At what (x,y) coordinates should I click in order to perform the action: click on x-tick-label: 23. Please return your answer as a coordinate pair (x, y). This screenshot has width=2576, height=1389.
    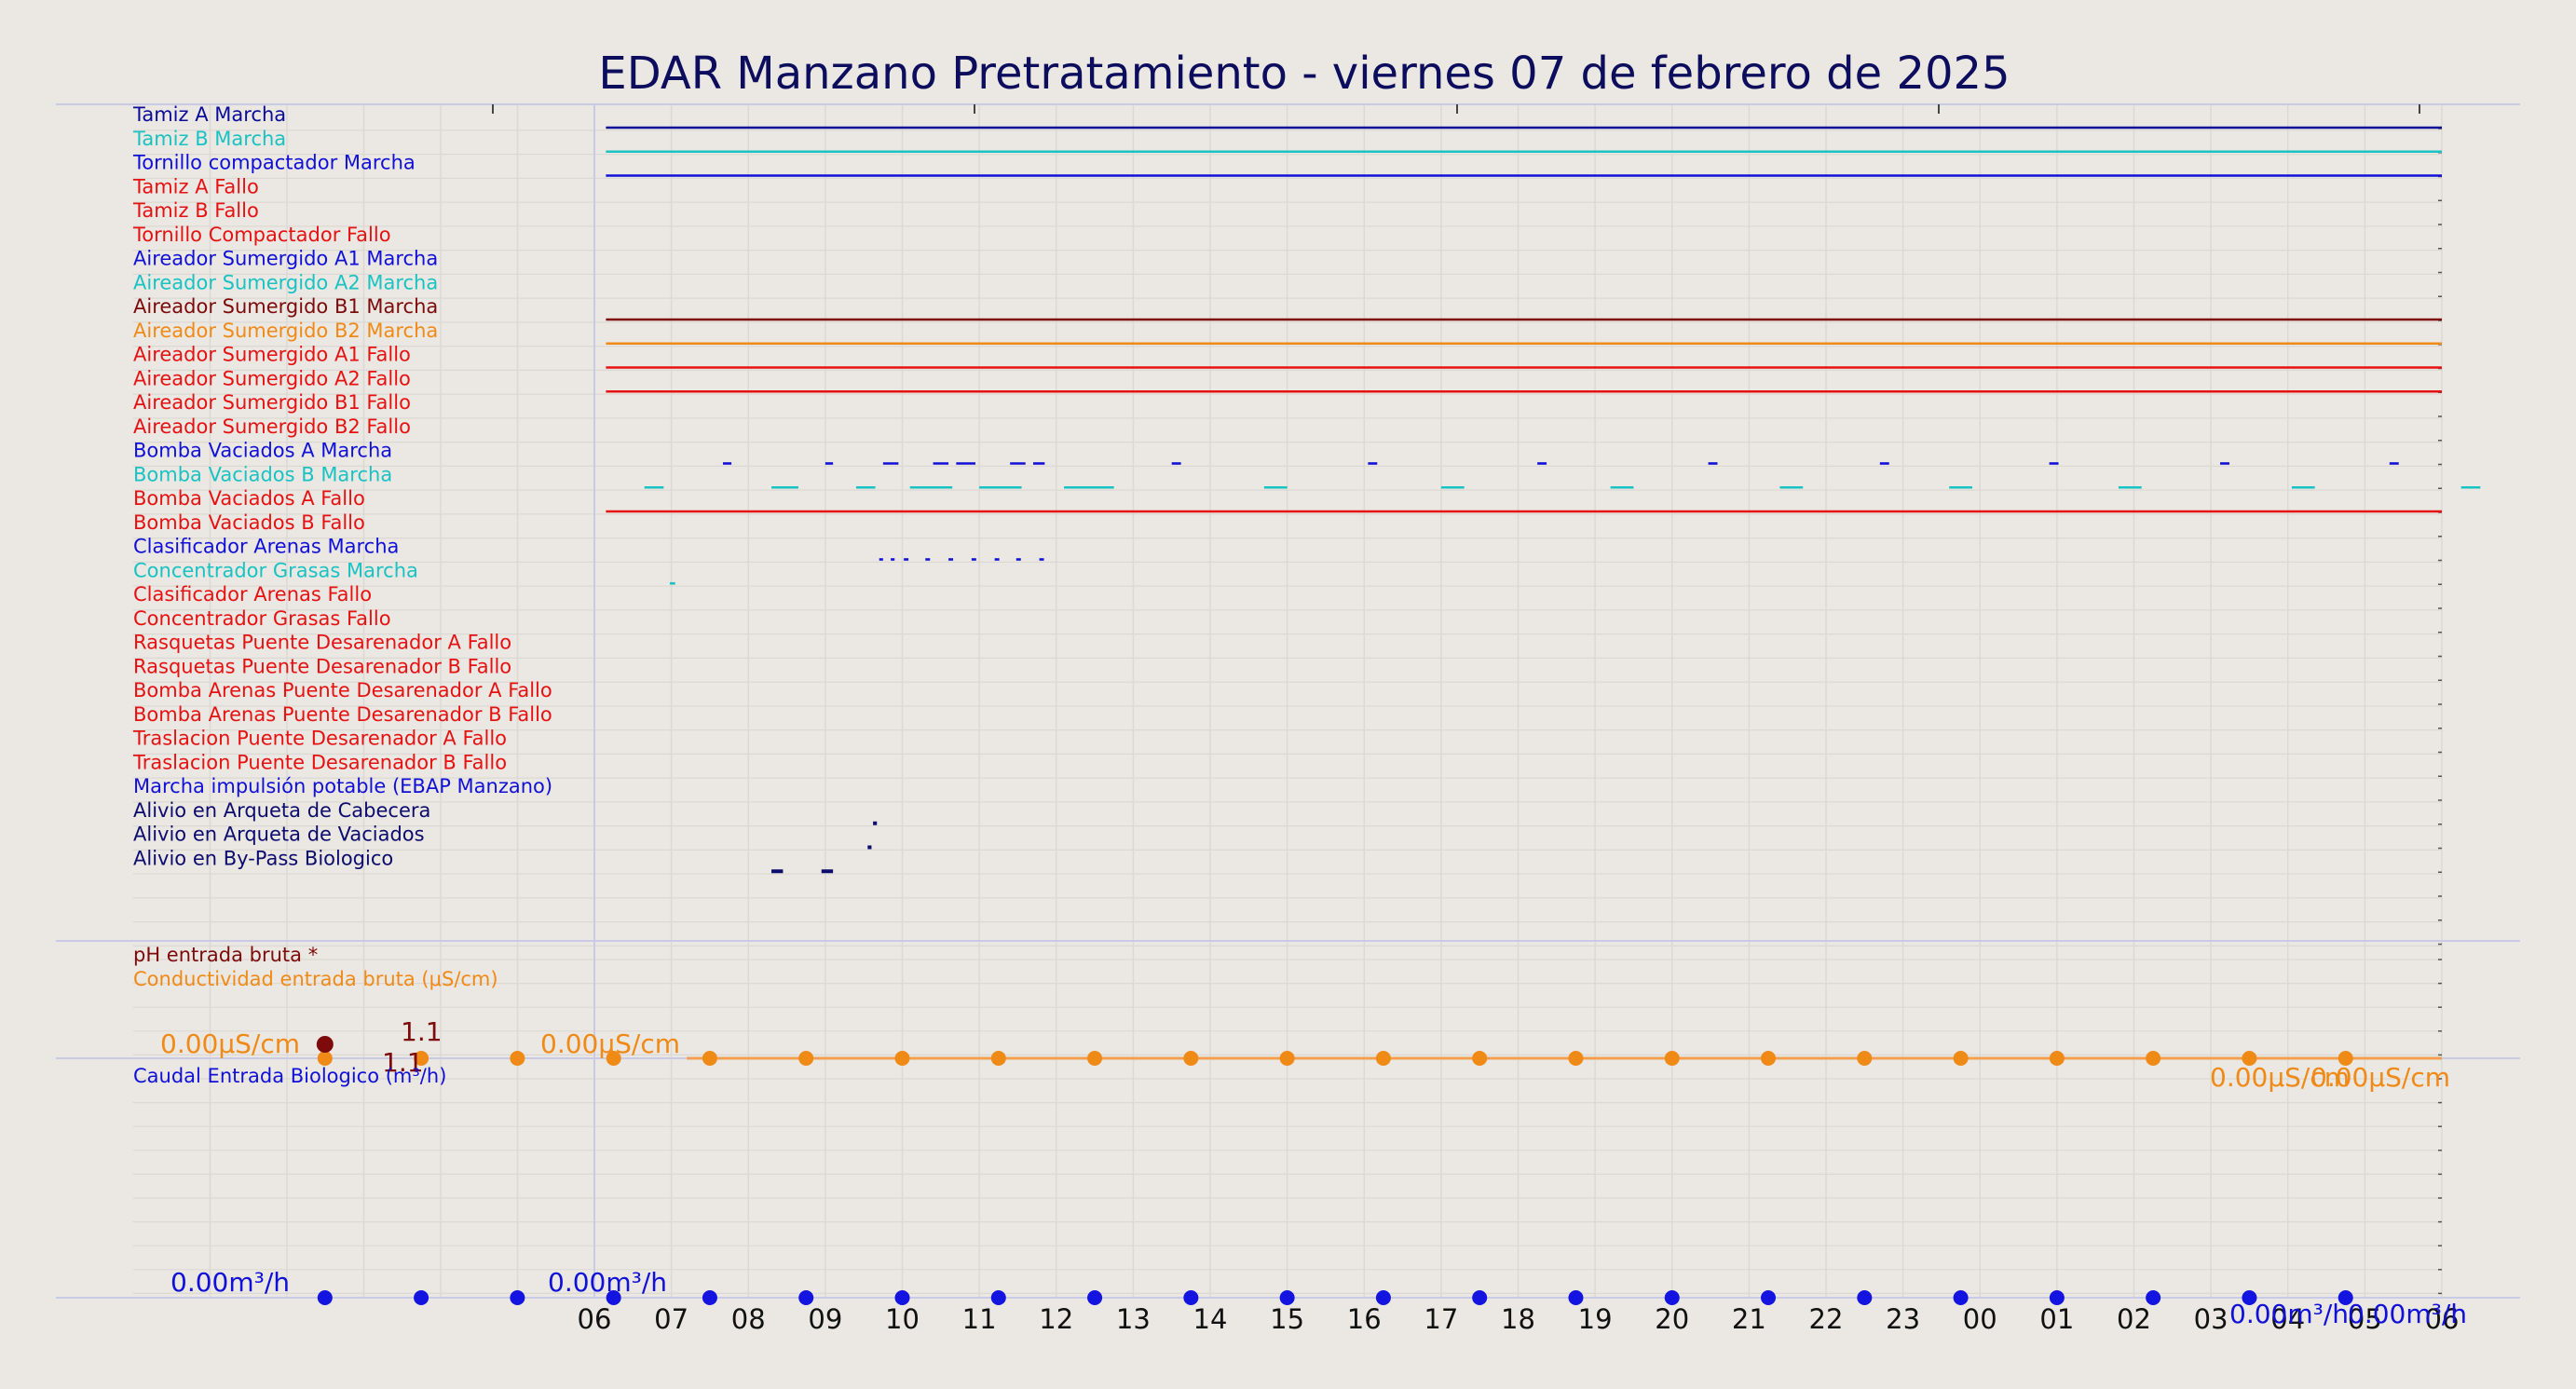
    Looking at the image, I should click on (1903, 1319).